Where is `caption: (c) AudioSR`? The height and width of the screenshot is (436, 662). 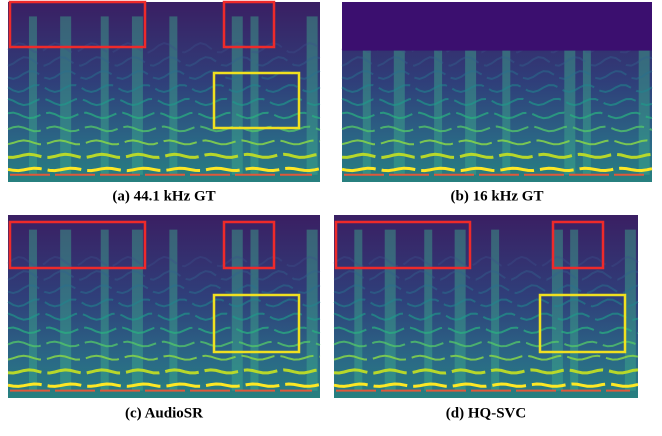
caption: (c) AudioSR is located at coordinates (164, 413).